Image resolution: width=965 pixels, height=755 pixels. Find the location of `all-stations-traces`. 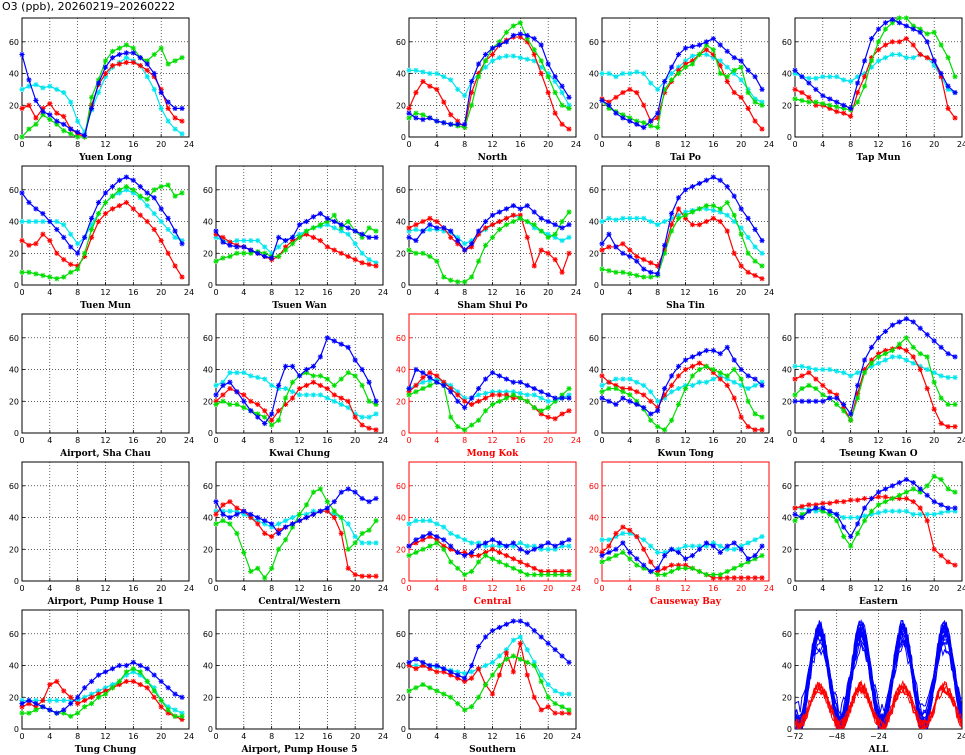

all-stations-traces is located at coordinates (878, 673).